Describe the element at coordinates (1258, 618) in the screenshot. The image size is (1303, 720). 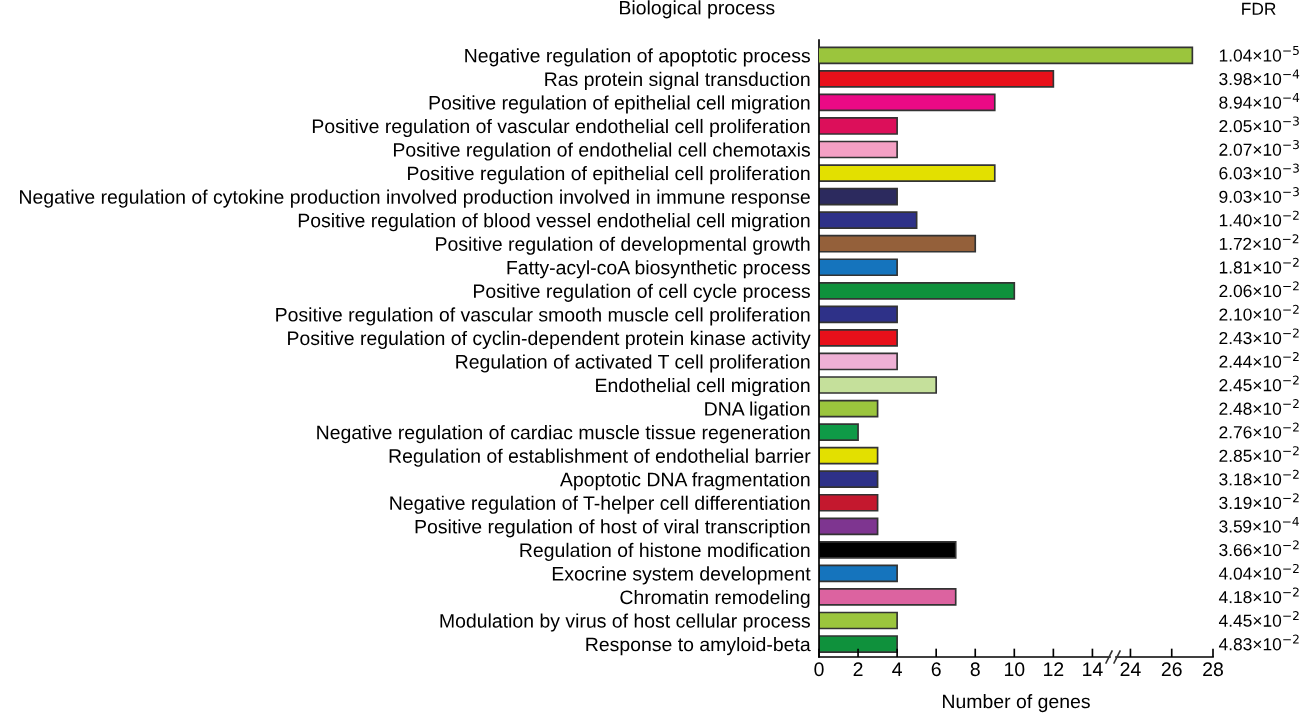
I see `y-tick-label: 4.45×10$^{−2}$` at that location.